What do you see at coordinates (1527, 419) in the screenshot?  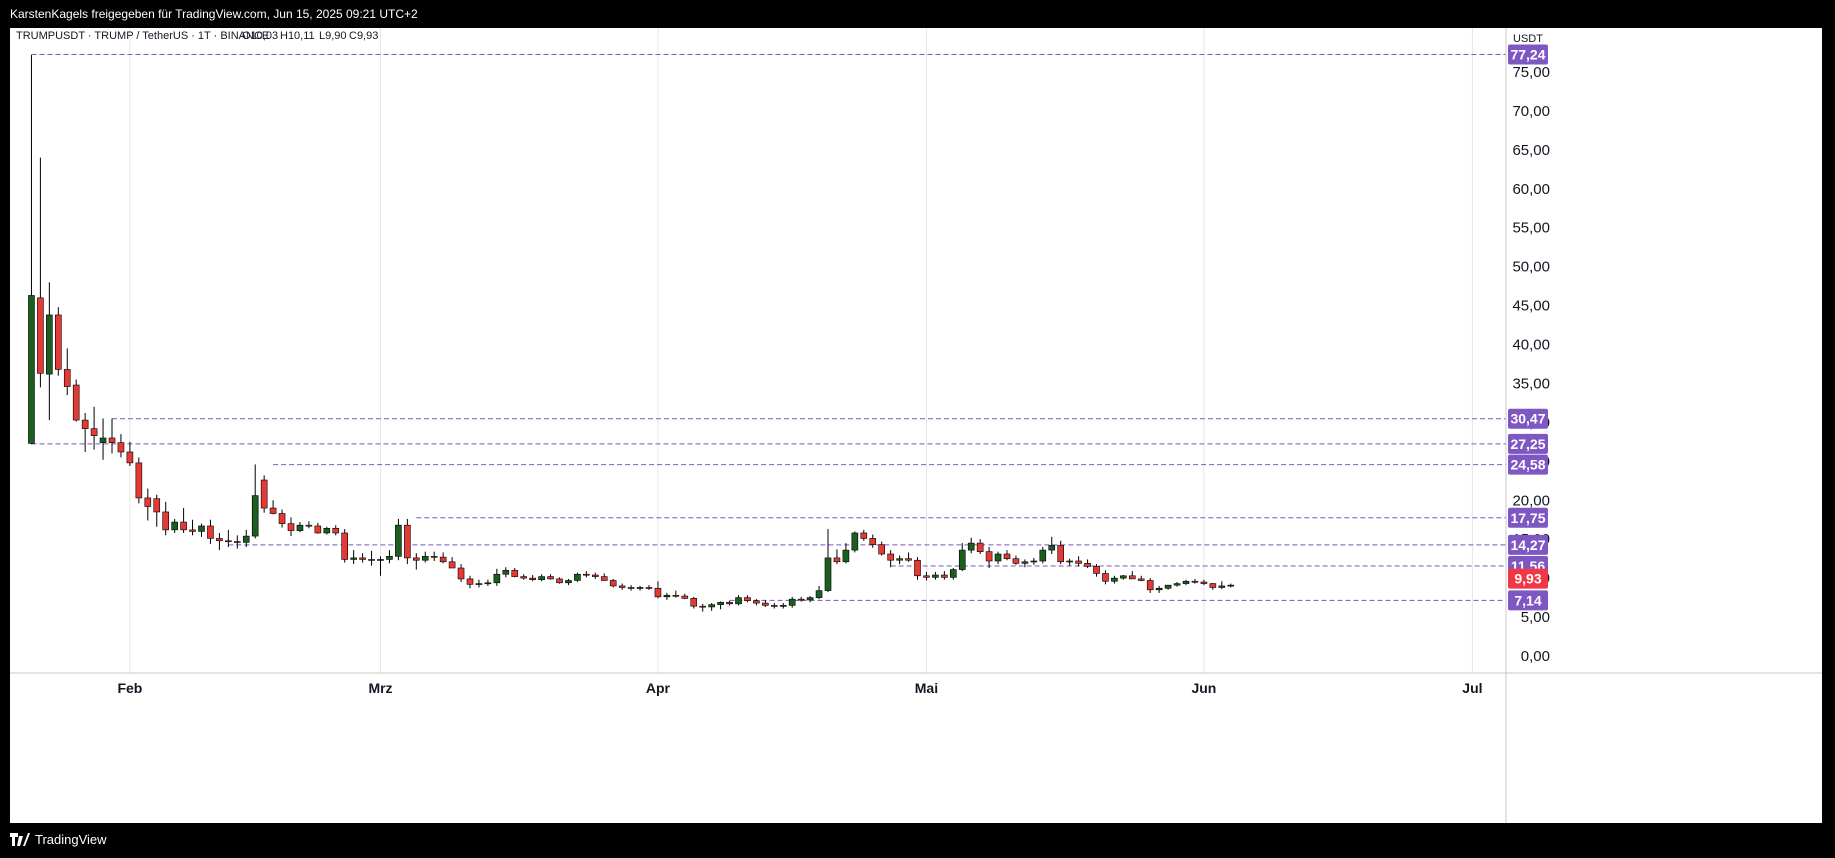 I see `level-price-label: 30,47` at bounding box center [1527, 419].